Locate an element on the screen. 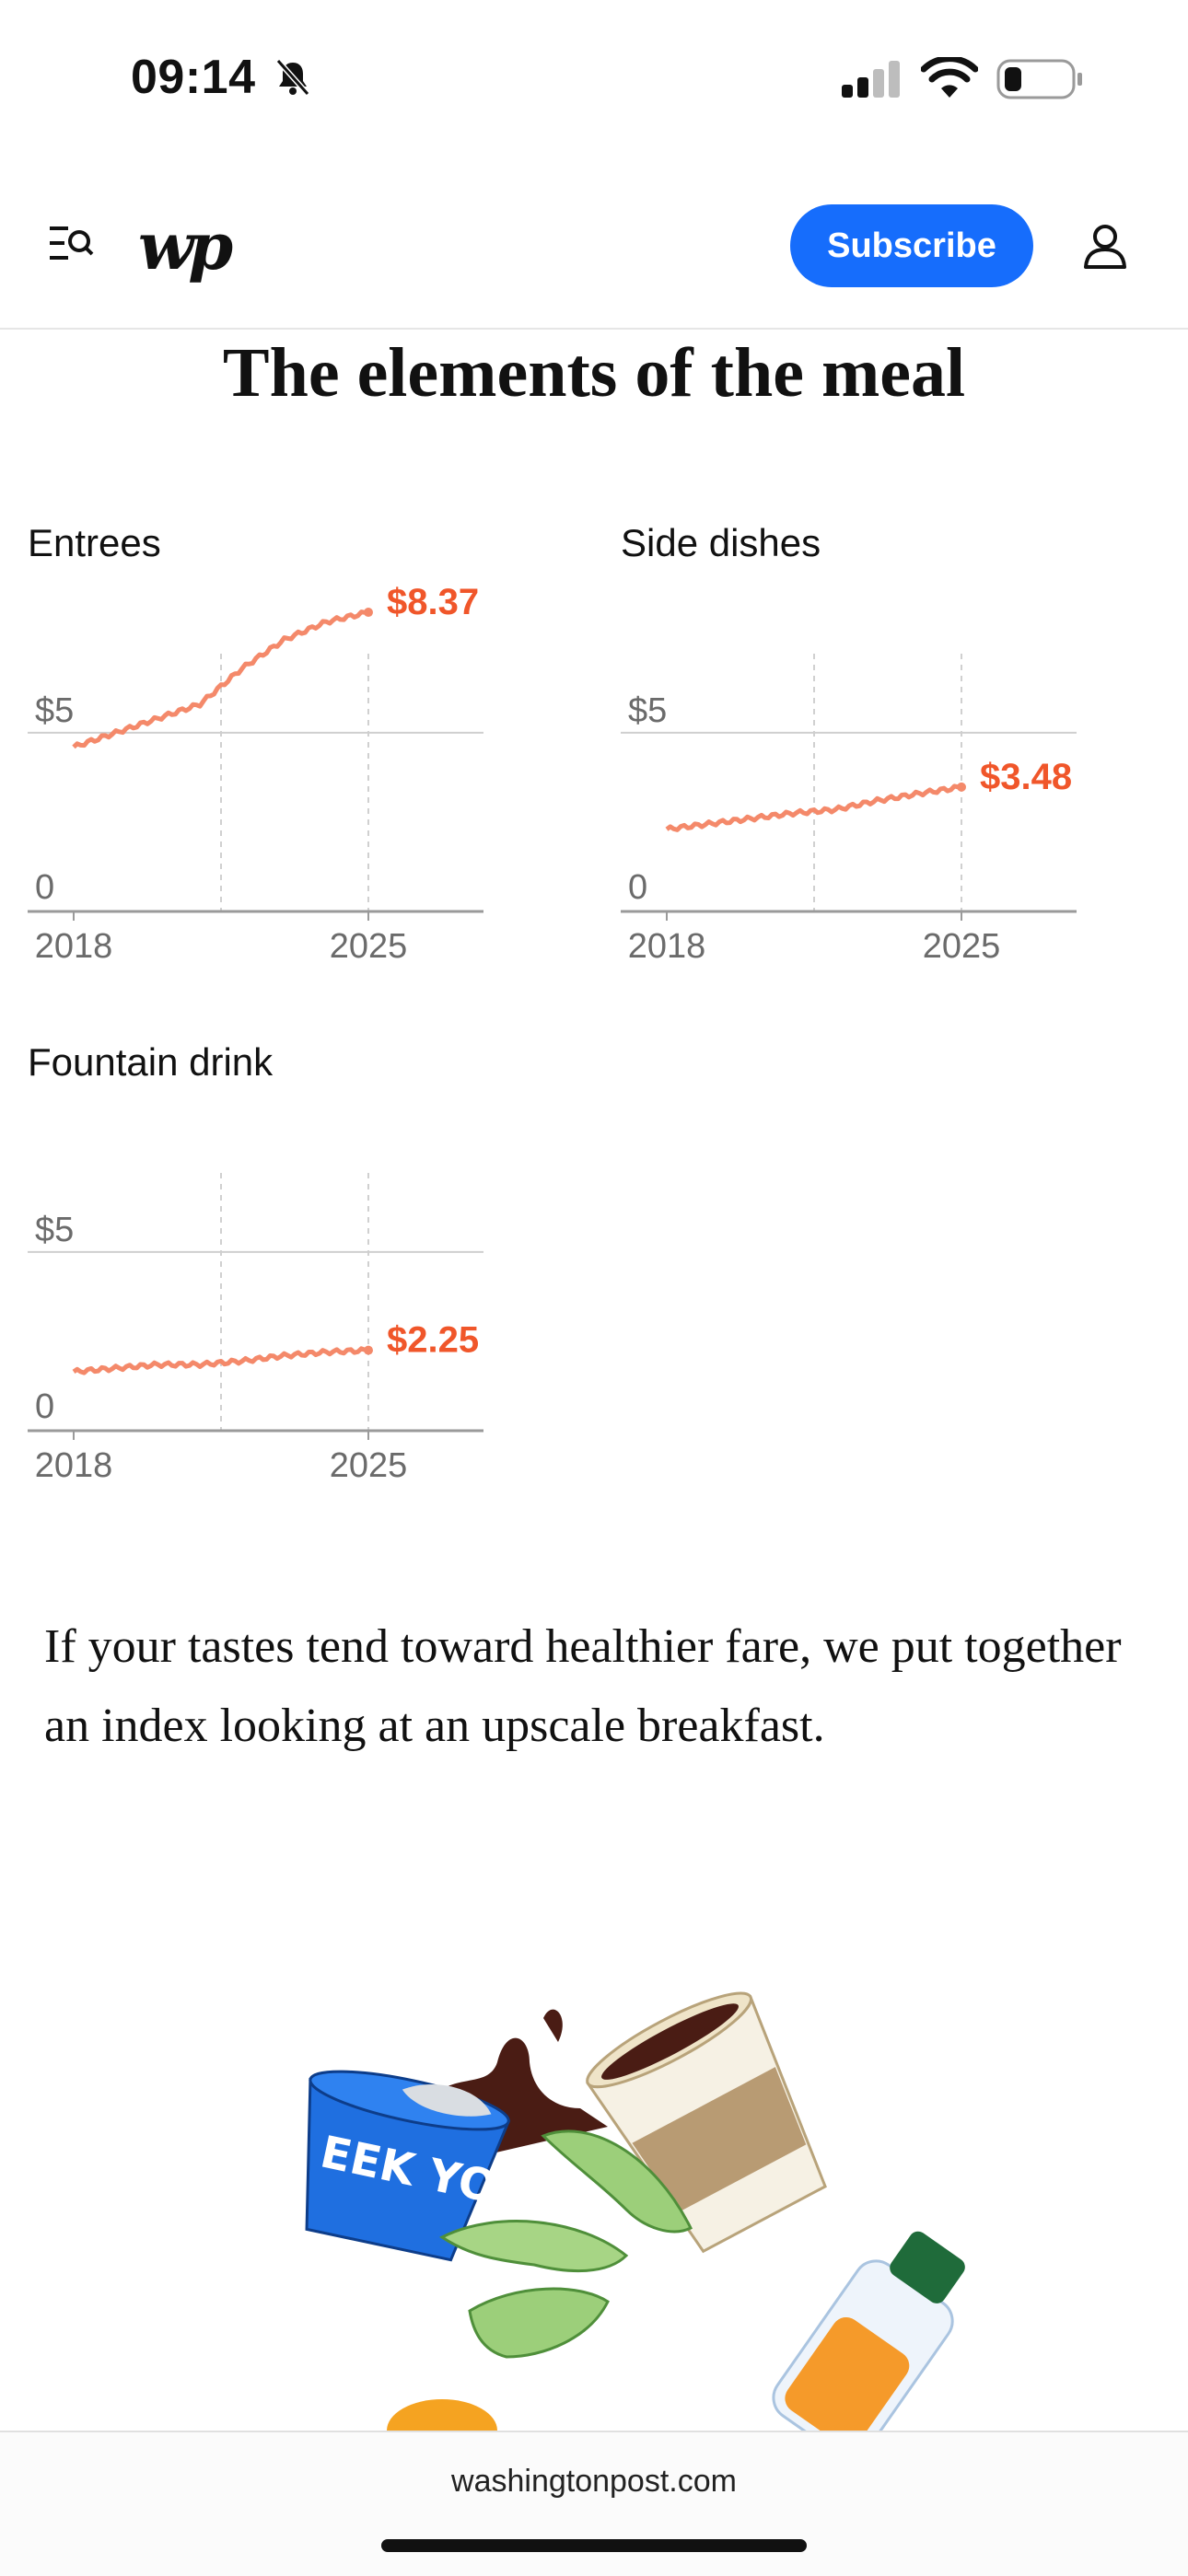  subscribe-button: Subscribe is located at coordinates (911, 245).